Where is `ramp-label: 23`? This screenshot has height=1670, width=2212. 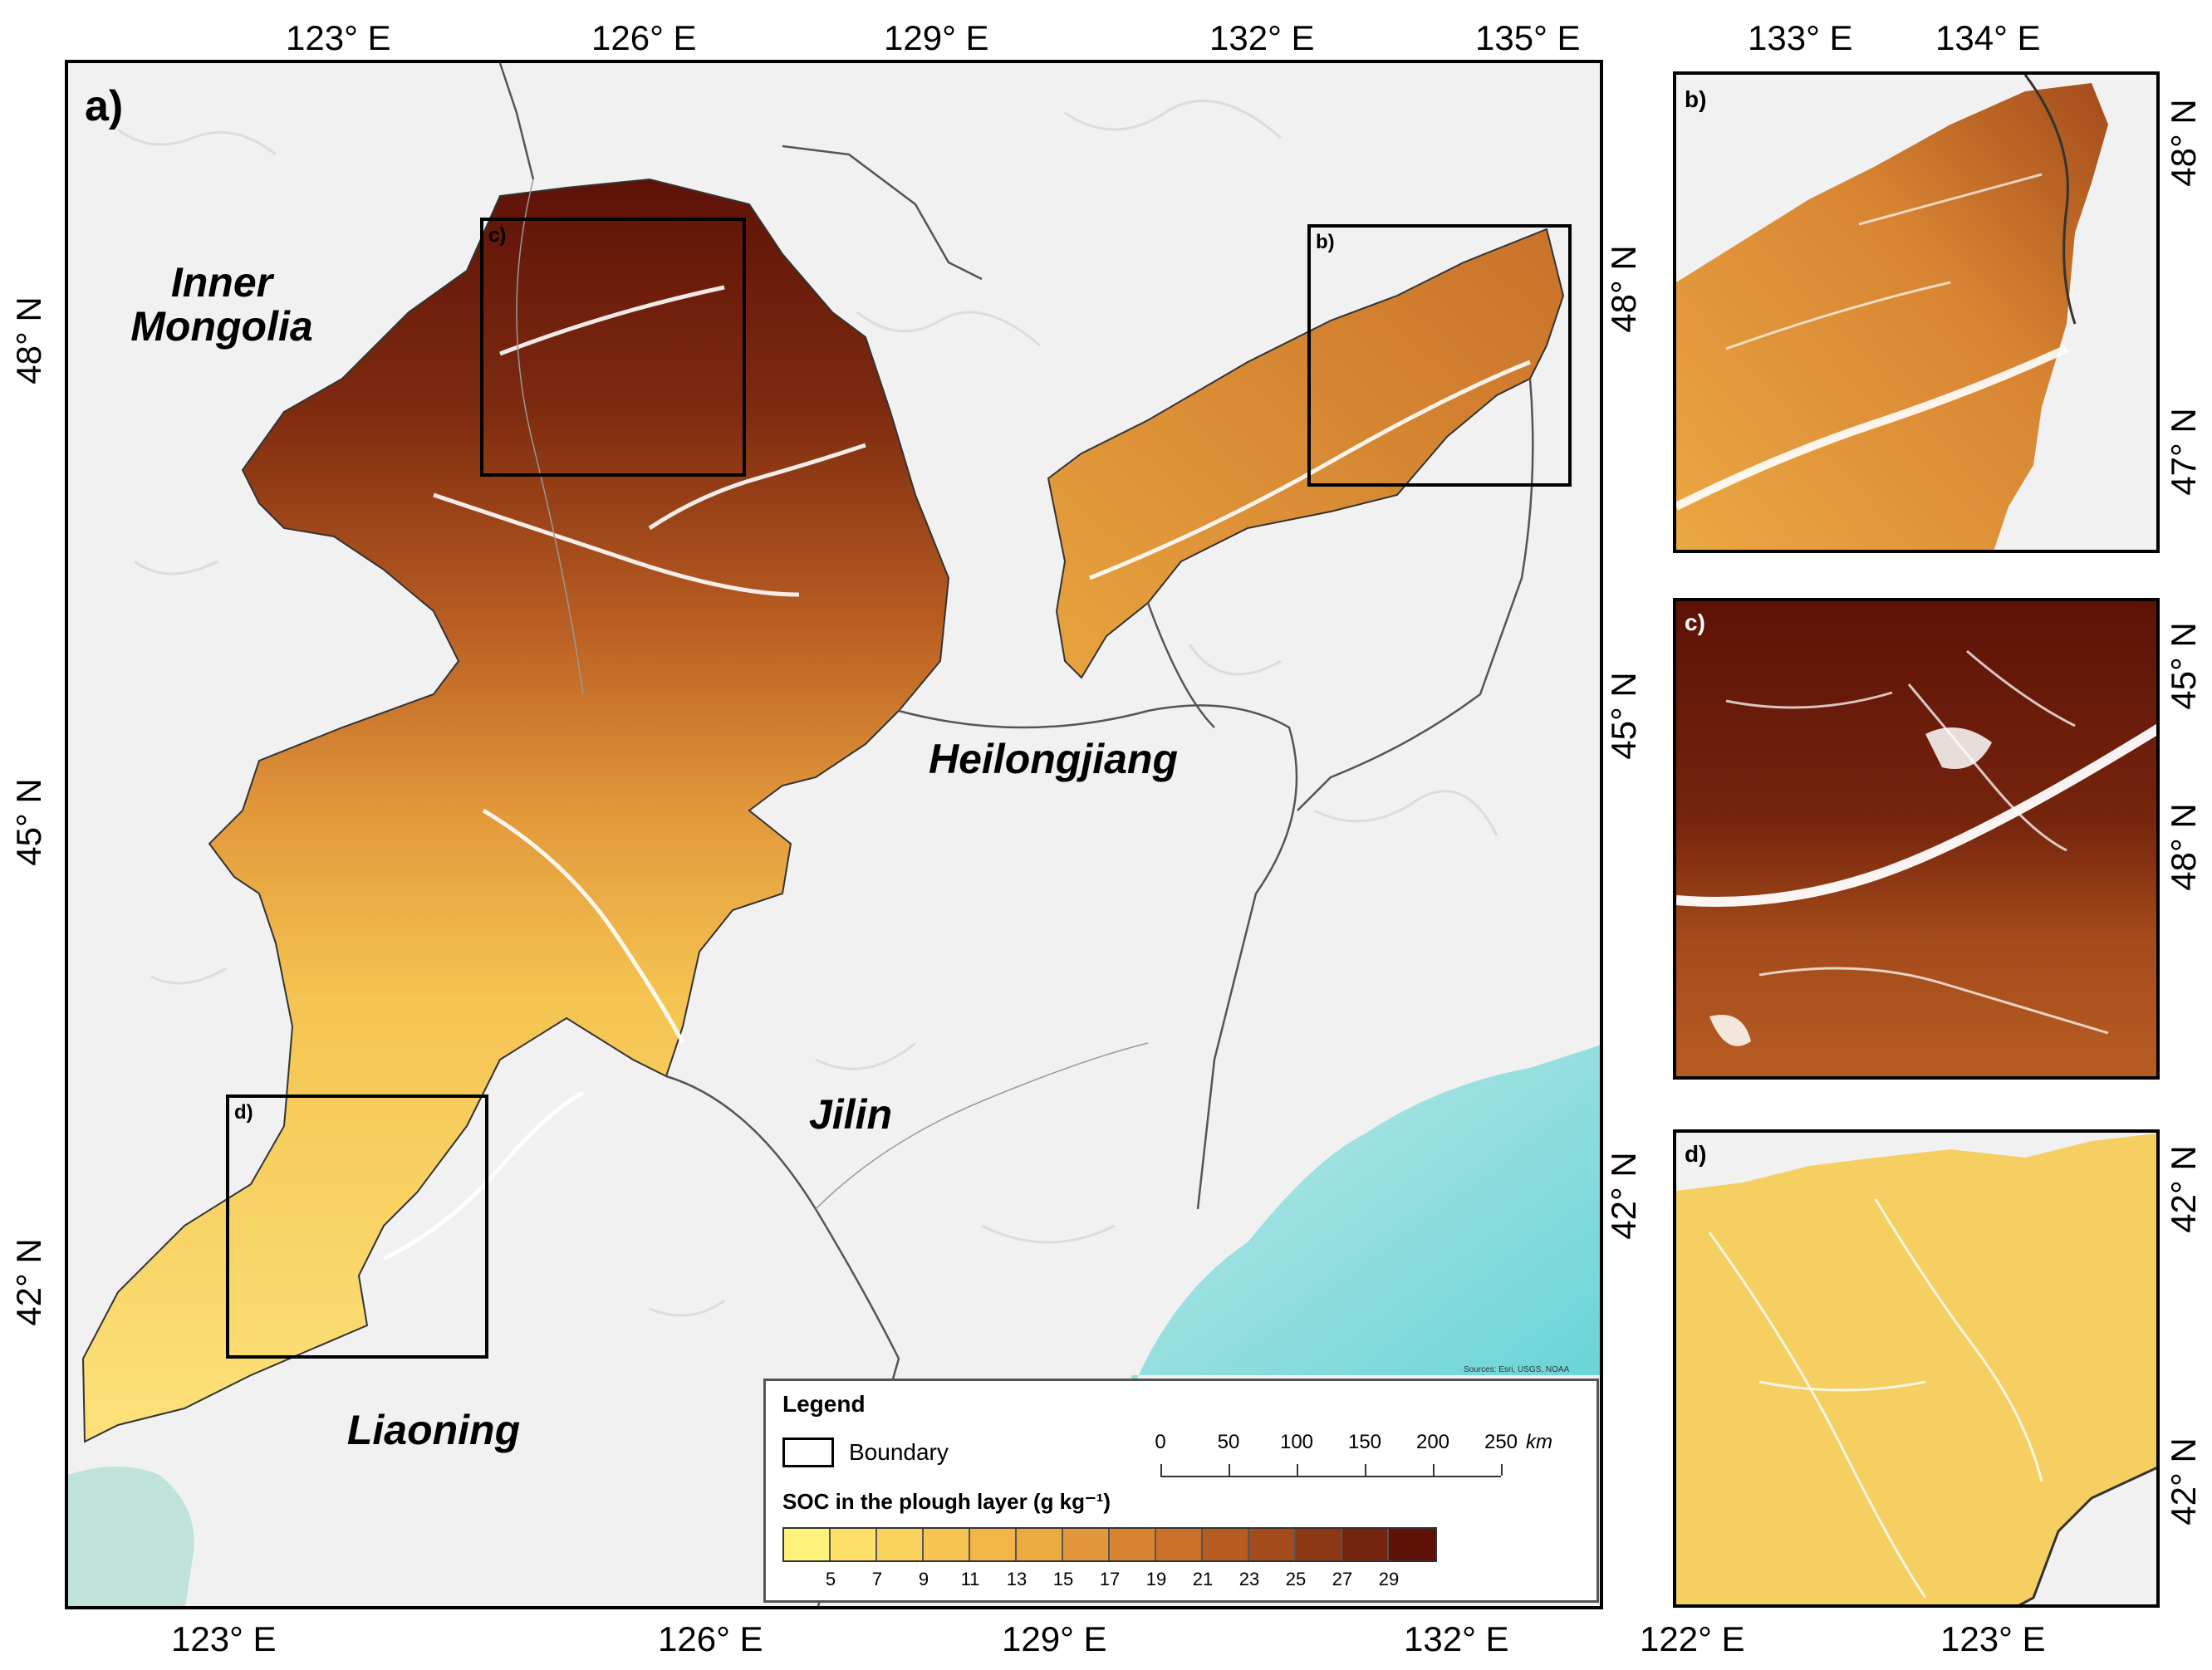
ramp-label: 23 is located at coordinates (1249, 1579).